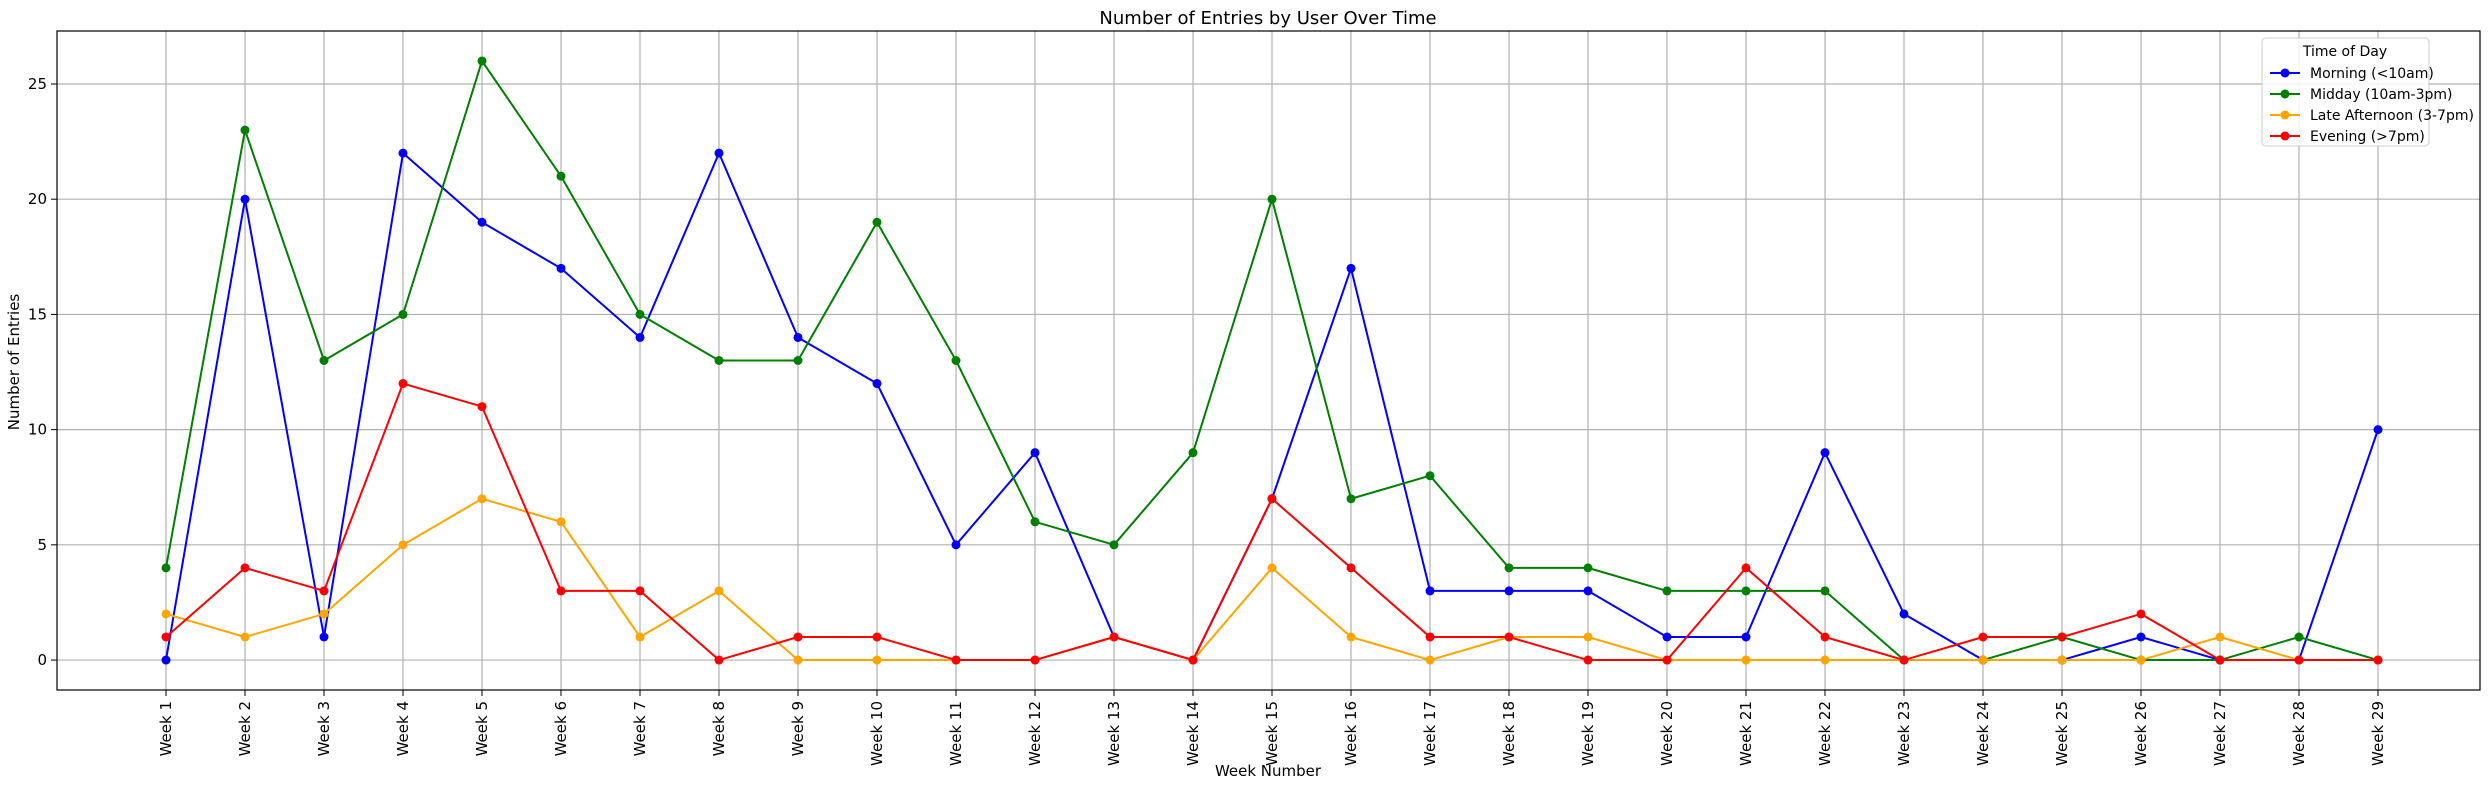 This screenshot has height=790, width=2490. I want to click on legend-label: Midday (10am-3pm), so click(2381, 95).